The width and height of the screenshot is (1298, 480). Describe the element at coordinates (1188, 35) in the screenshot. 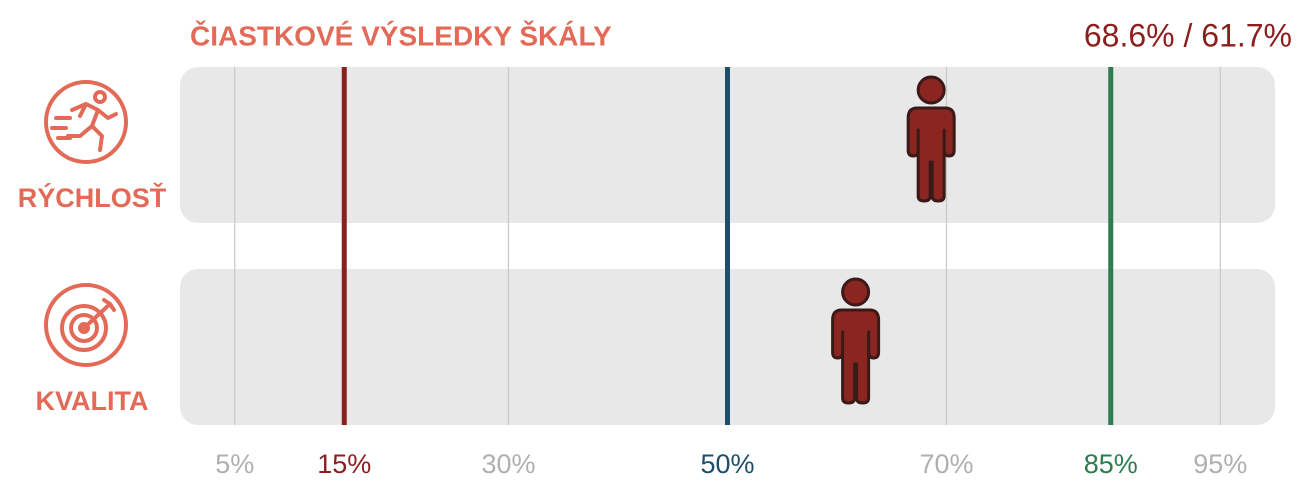

I see `score-label: 68.6% / 61.7%` at that location.